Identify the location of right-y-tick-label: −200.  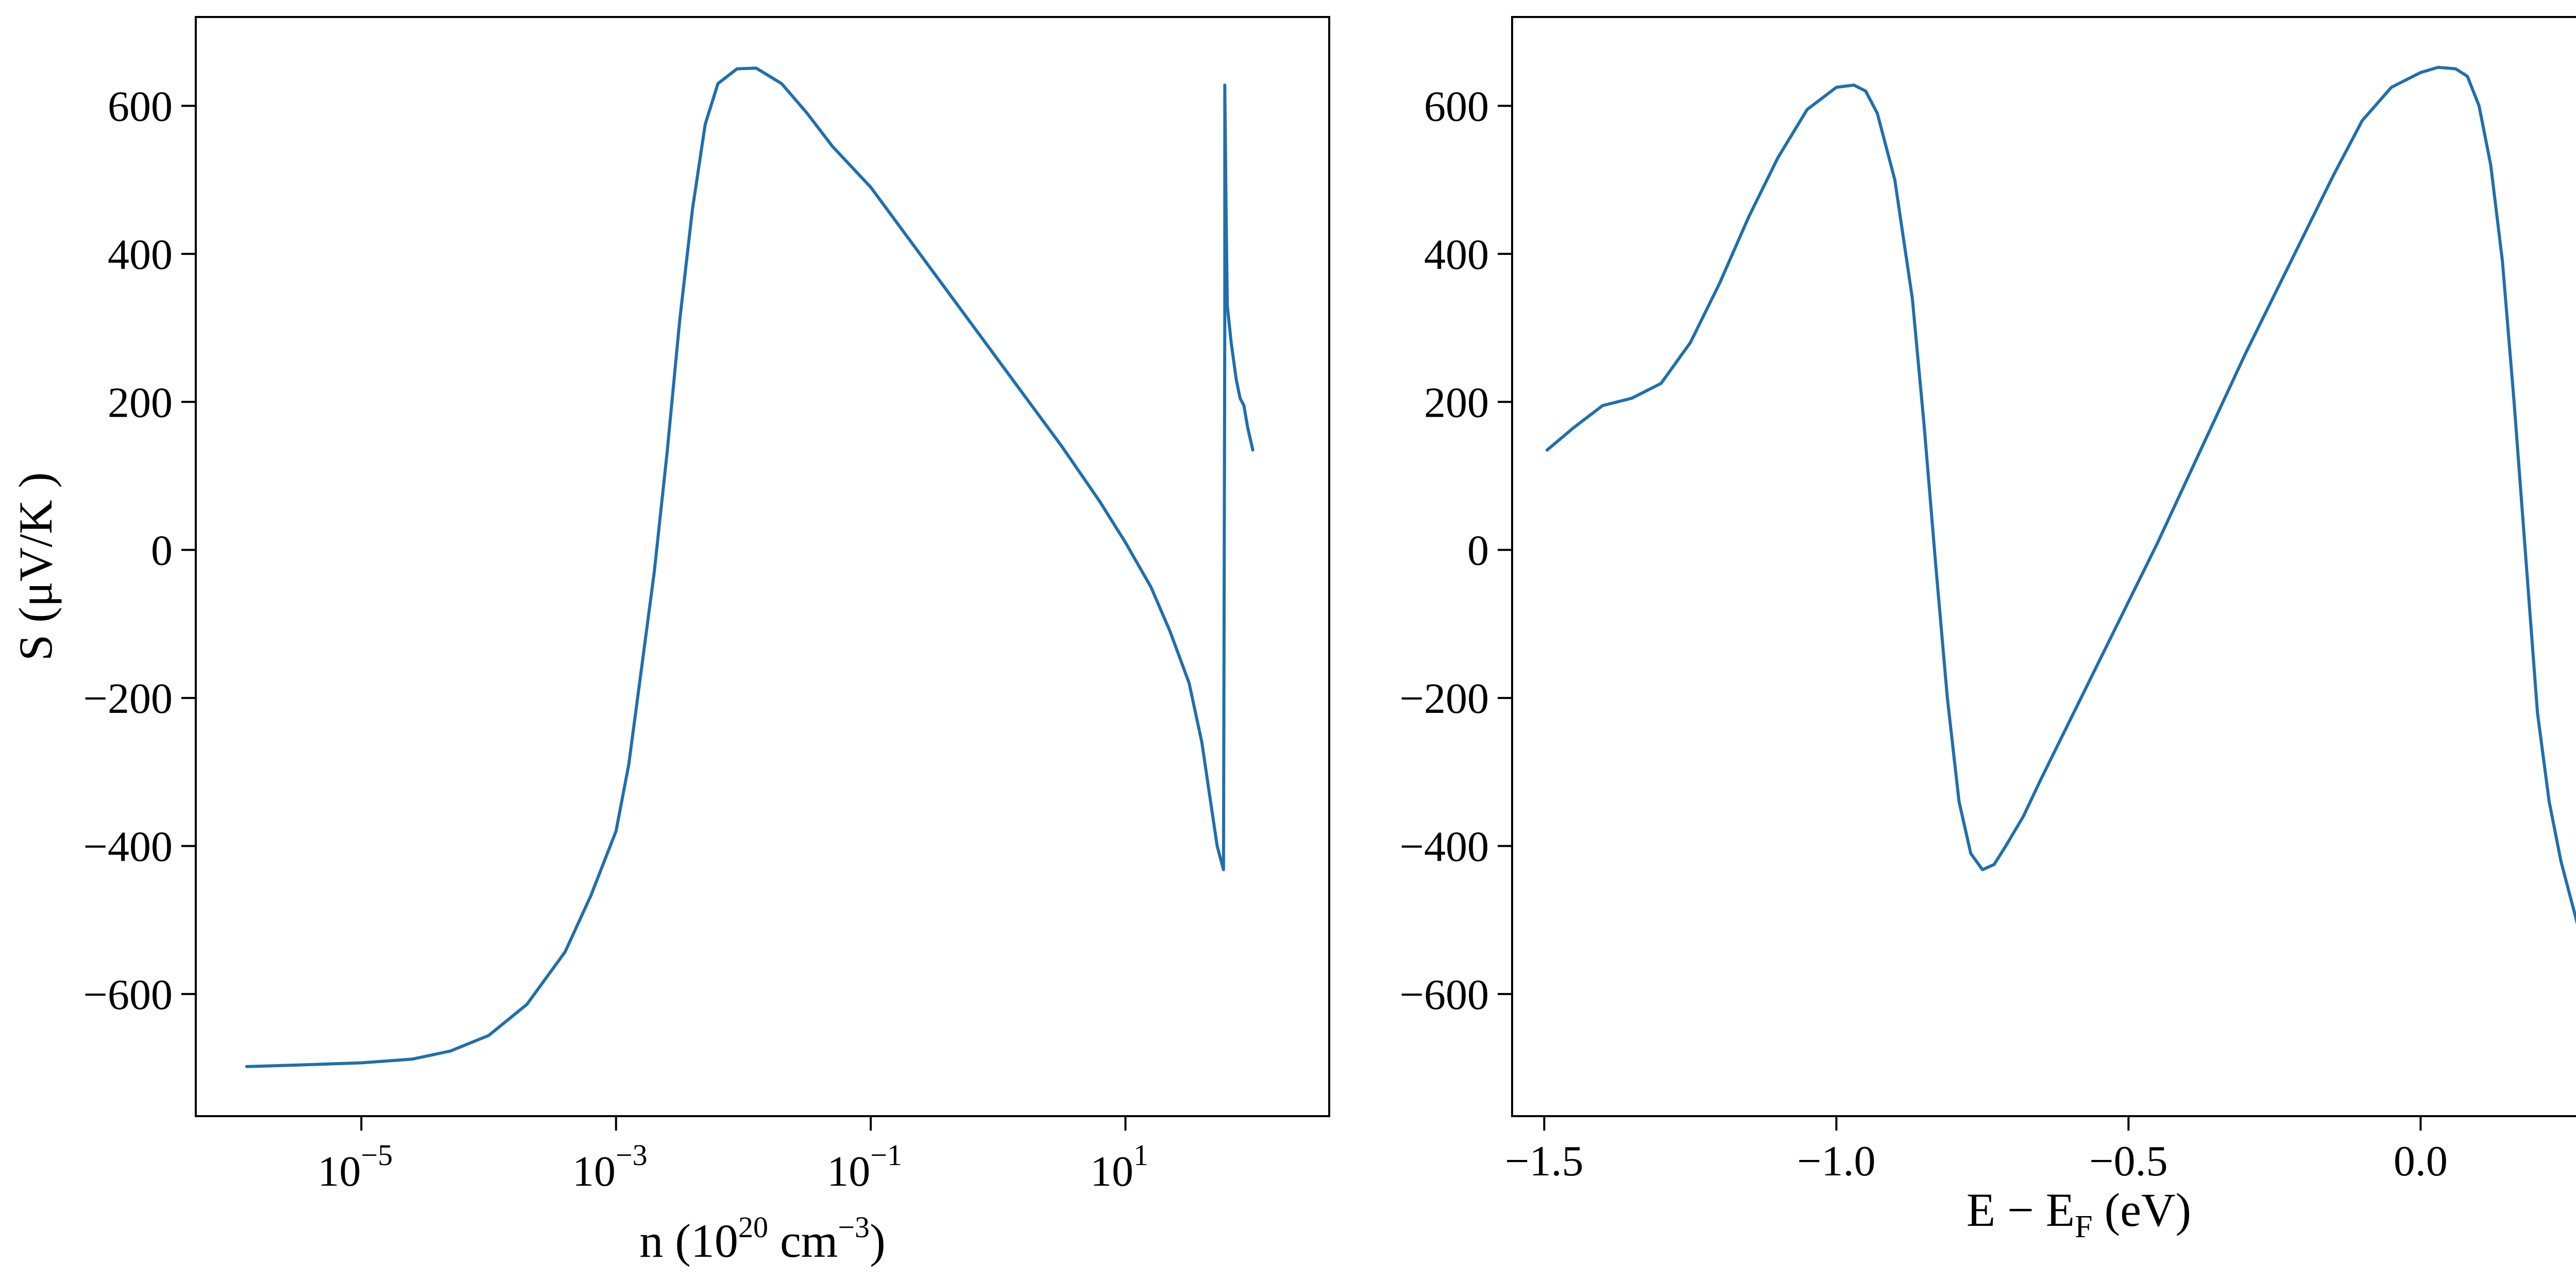
(1444, 699).